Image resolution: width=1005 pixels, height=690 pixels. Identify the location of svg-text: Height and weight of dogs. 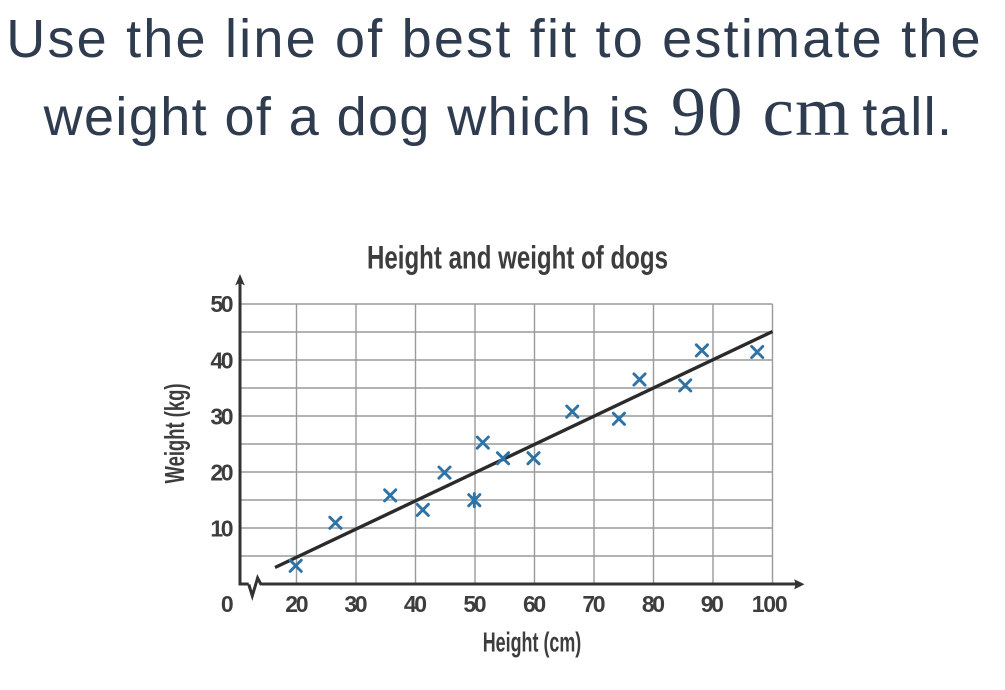
(517, 258).